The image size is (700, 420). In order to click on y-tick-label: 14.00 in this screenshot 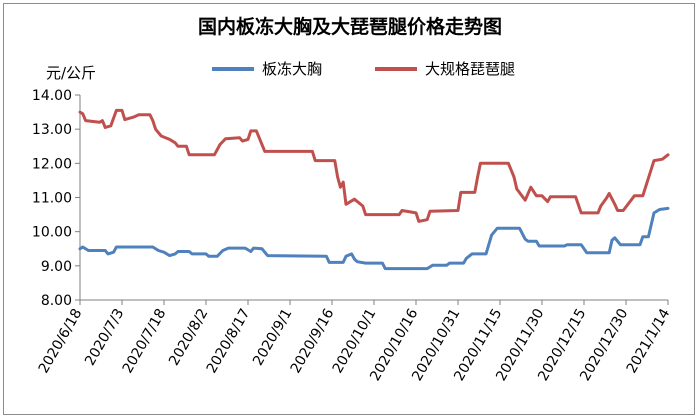, I will do `click(52, 96)`.